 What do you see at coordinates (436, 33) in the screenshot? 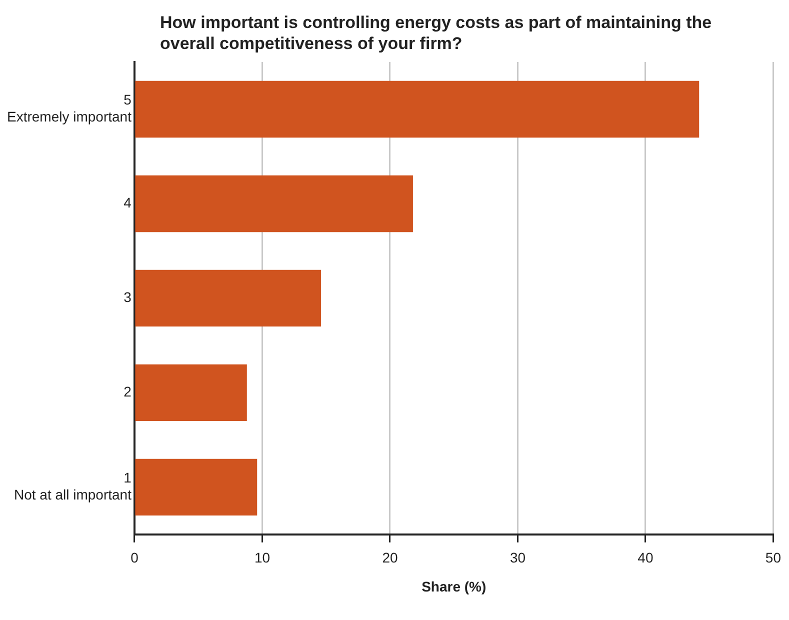
I see `chart-title: How important is controlling energy costs as part of maintaining the overall competitiveness of your firm?` at bounding box center [436, 33].